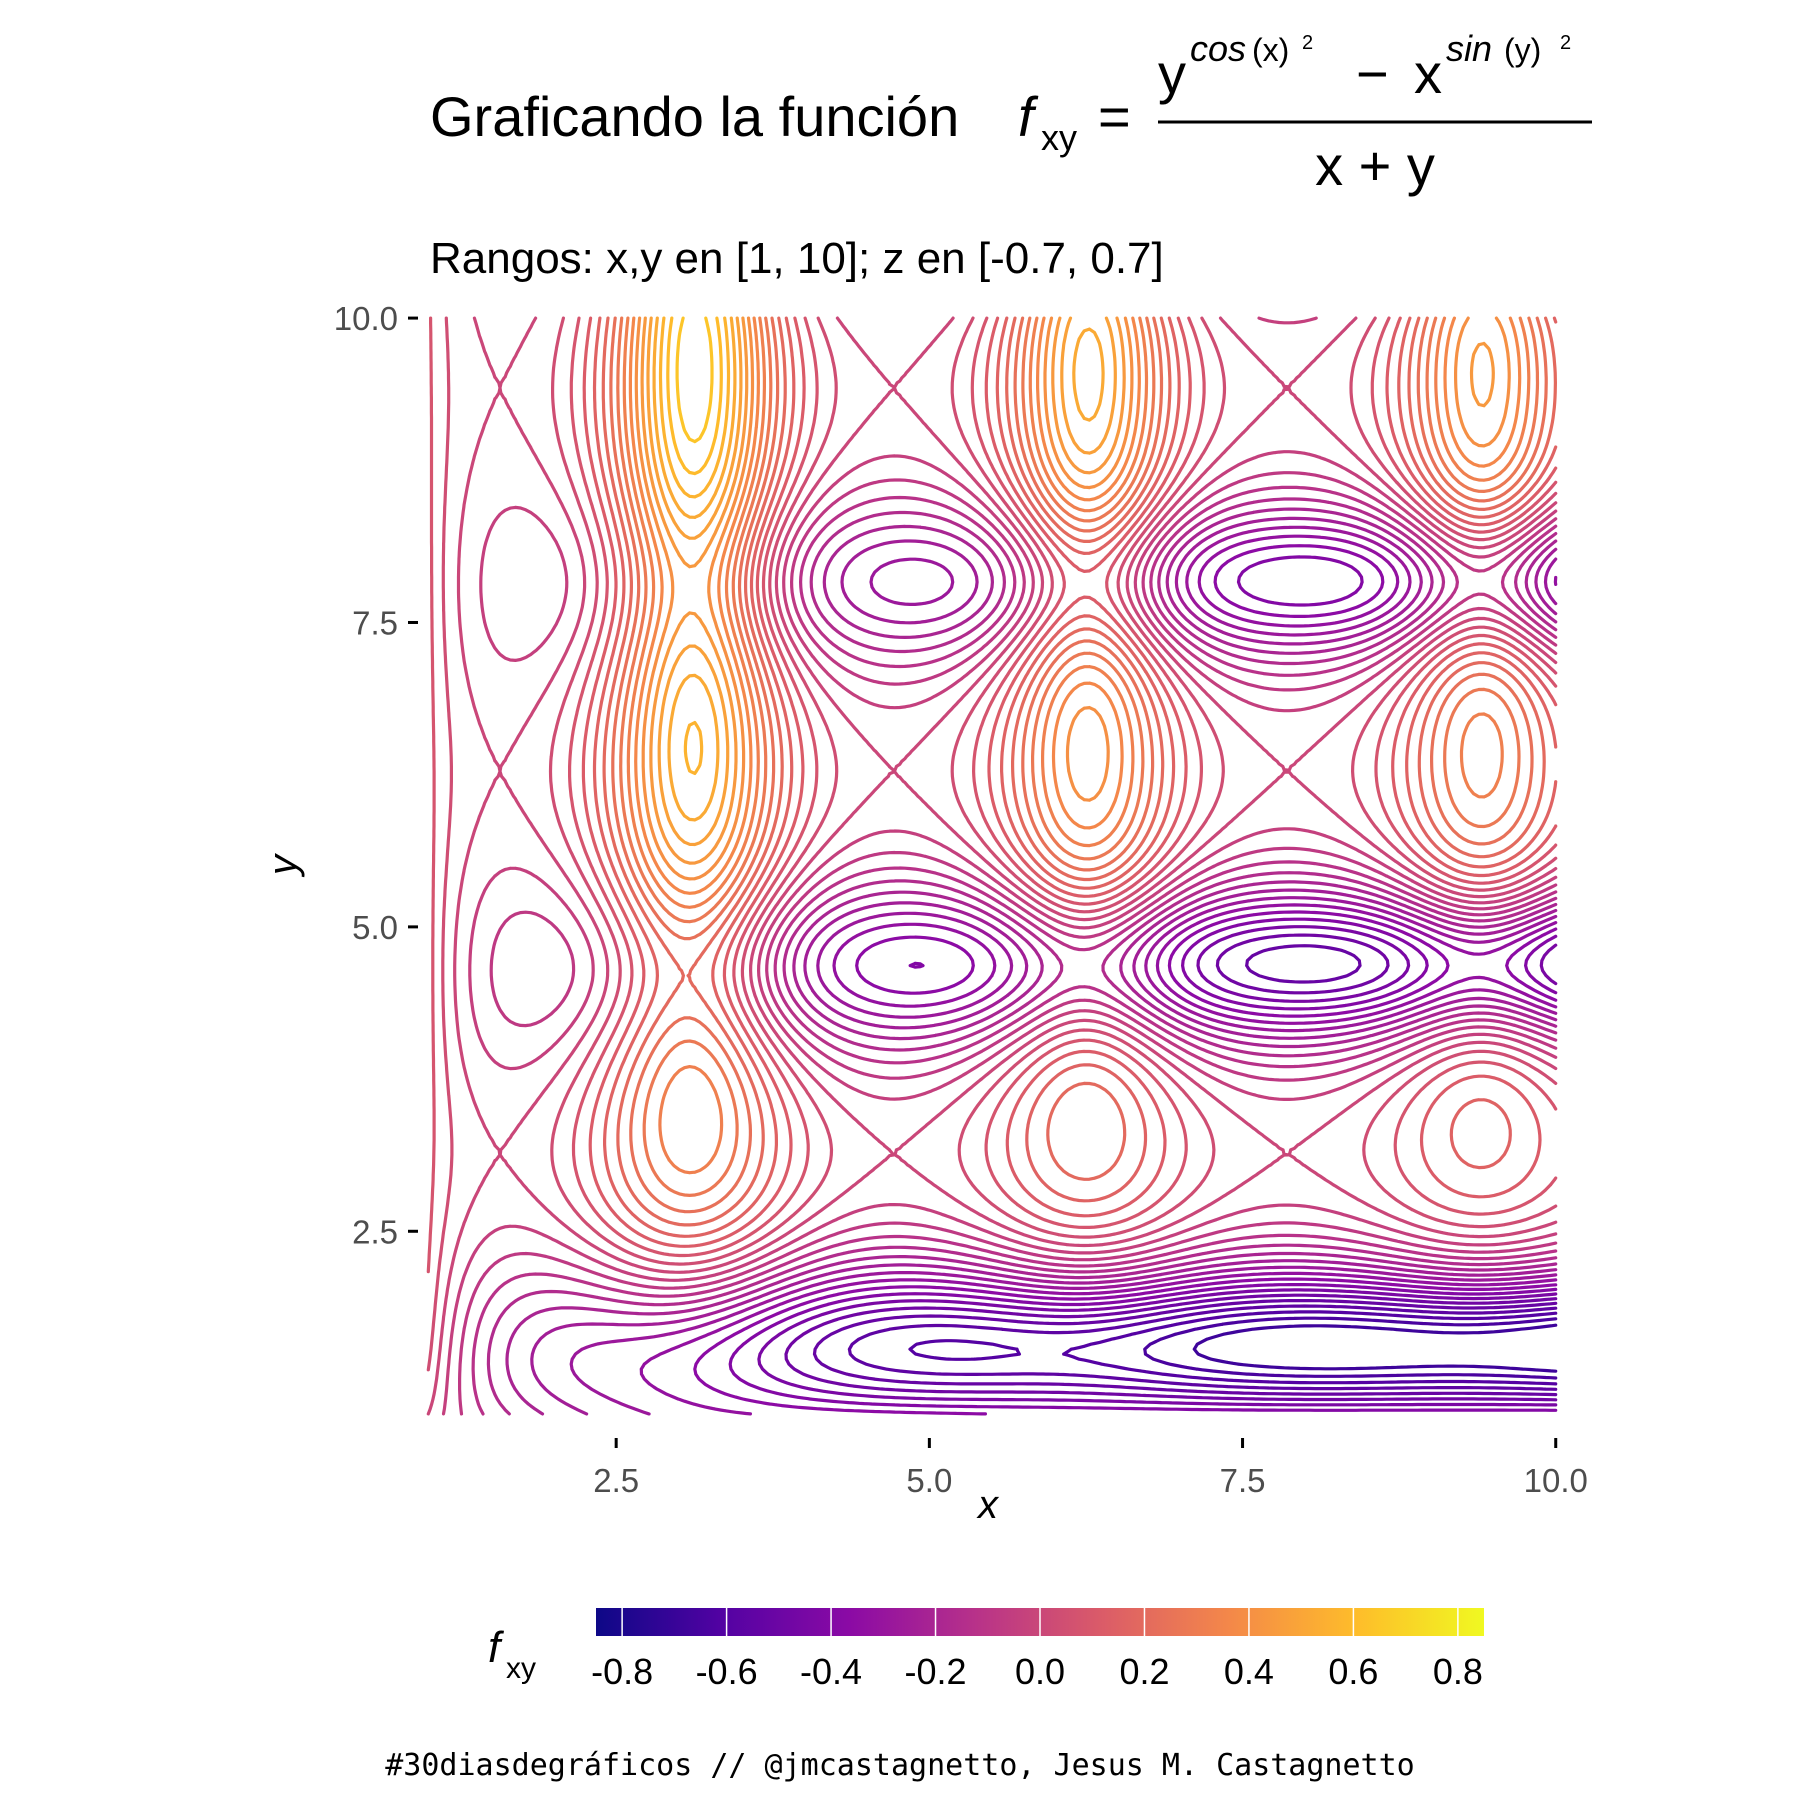 The height and width of the screenshot is (1800, 1800). Describe the element at coordinates (1243, 1480) in the screenshot. I see `x-tick-label: 7.5` at that location.